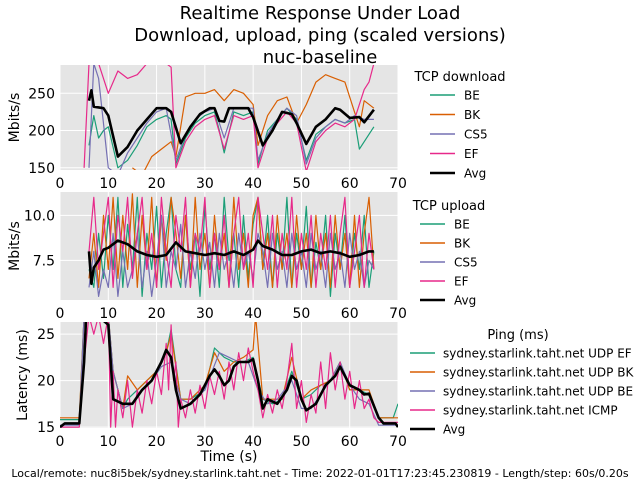  What do you see at coordinates (229, 457) in the screenshot?
I see `x-axis-label: Time (s)` at bounding box center [229, 457].